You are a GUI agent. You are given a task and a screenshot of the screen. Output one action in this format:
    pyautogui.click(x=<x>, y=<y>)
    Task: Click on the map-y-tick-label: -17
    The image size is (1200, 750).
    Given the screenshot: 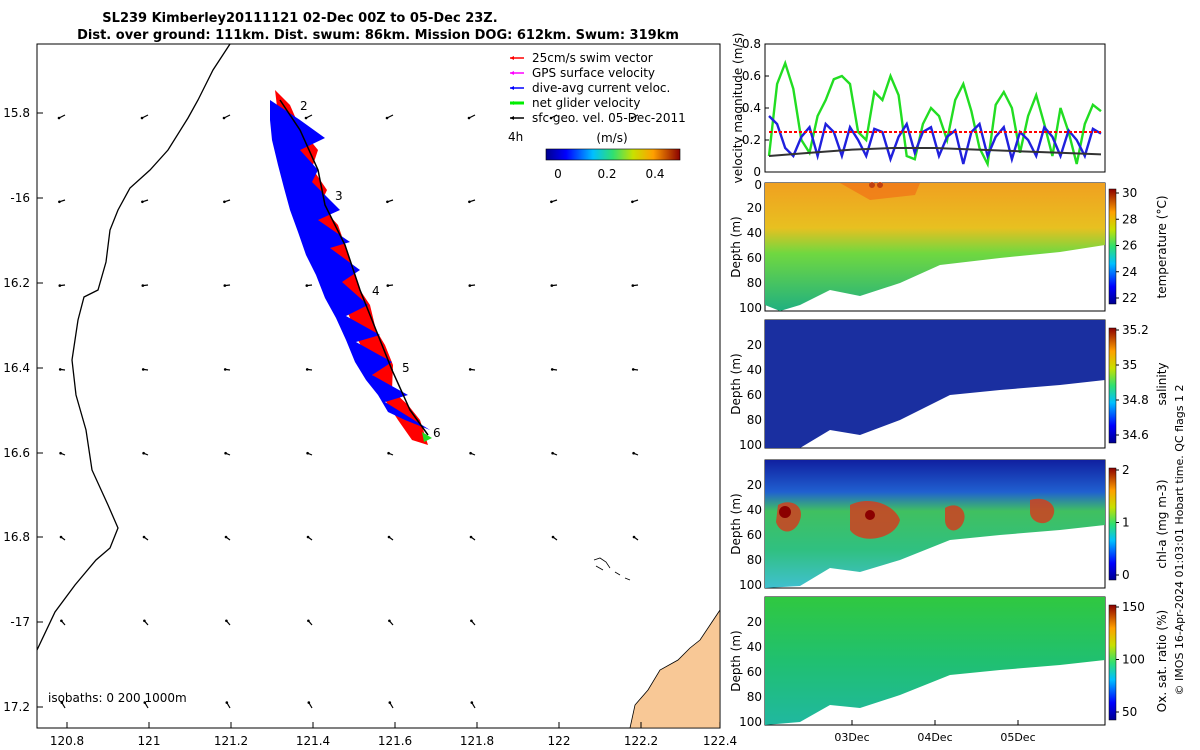 What is the action you would take?
    pyautogui.click(x=20, y=622)
    